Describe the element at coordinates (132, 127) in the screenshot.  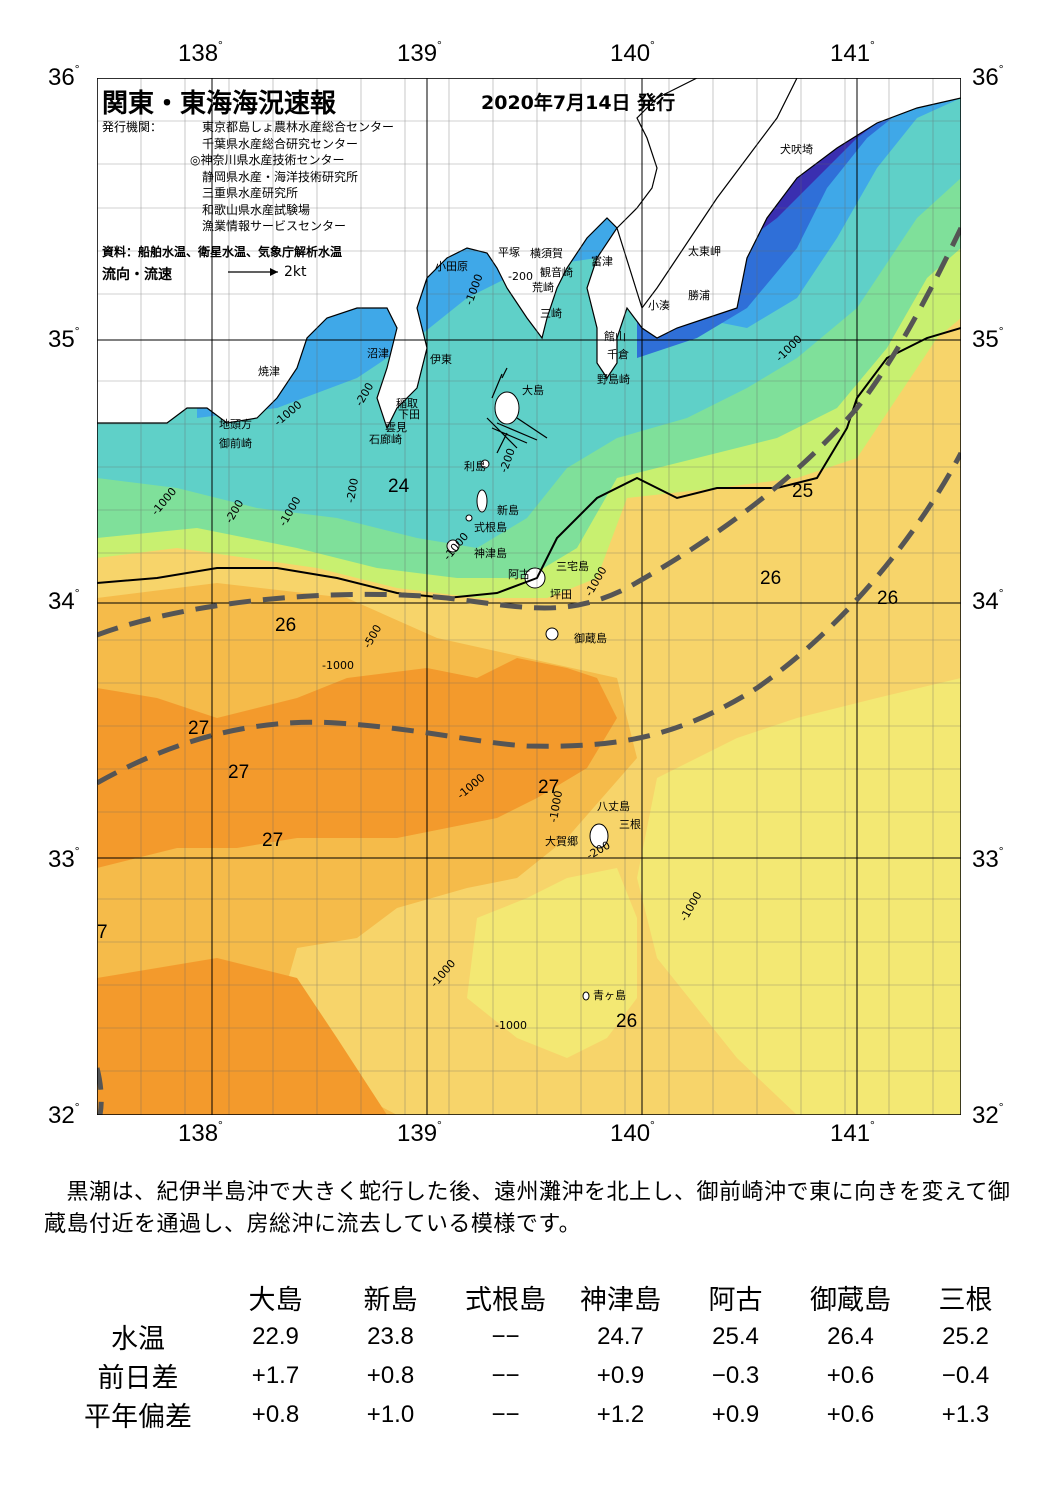
I see `publisher-label: 発行機関：` at that location.